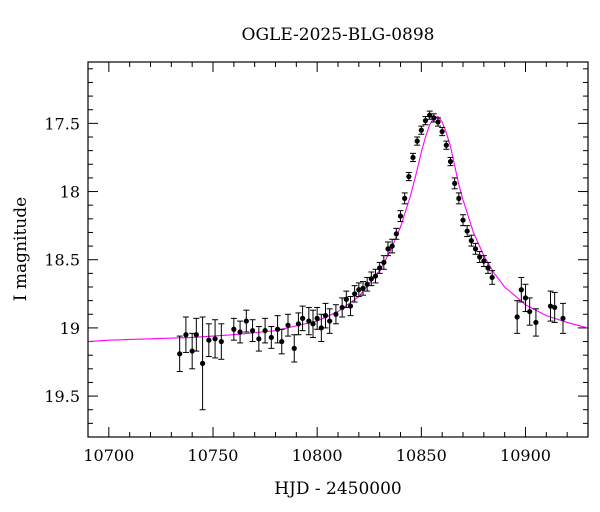 This screenshot has height=512, width=600. Describe the element at coordinates (70, 192) in the screenshot. I see `y-tick-label: 18` at that location.